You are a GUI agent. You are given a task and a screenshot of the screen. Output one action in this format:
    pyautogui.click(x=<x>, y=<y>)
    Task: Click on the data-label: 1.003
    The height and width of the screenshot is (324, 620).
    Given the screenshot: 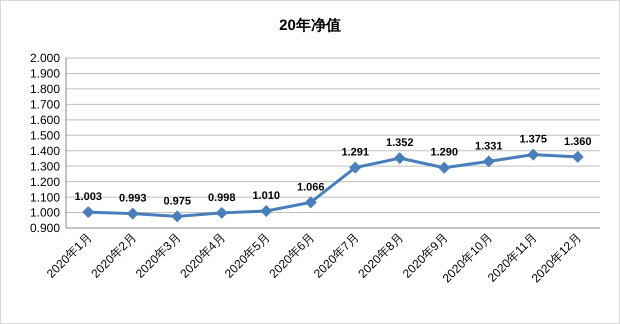 What is the action you would take?
    pyautogui.click(x=88, y=197)
    